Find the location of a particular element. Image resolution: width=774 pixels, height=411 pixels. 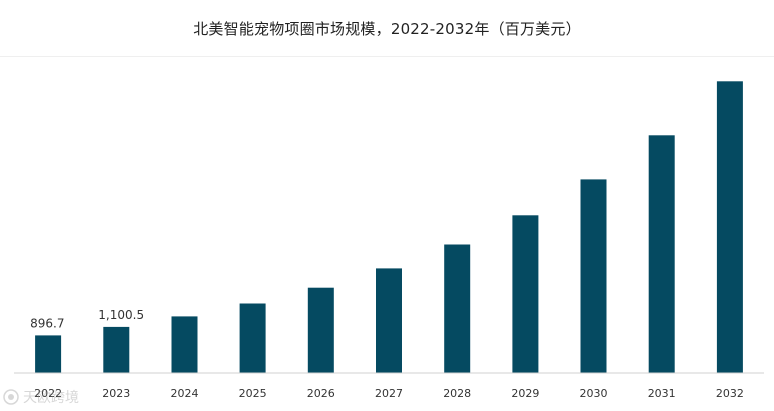

bar-2025 is located at coordinates (252, 338).